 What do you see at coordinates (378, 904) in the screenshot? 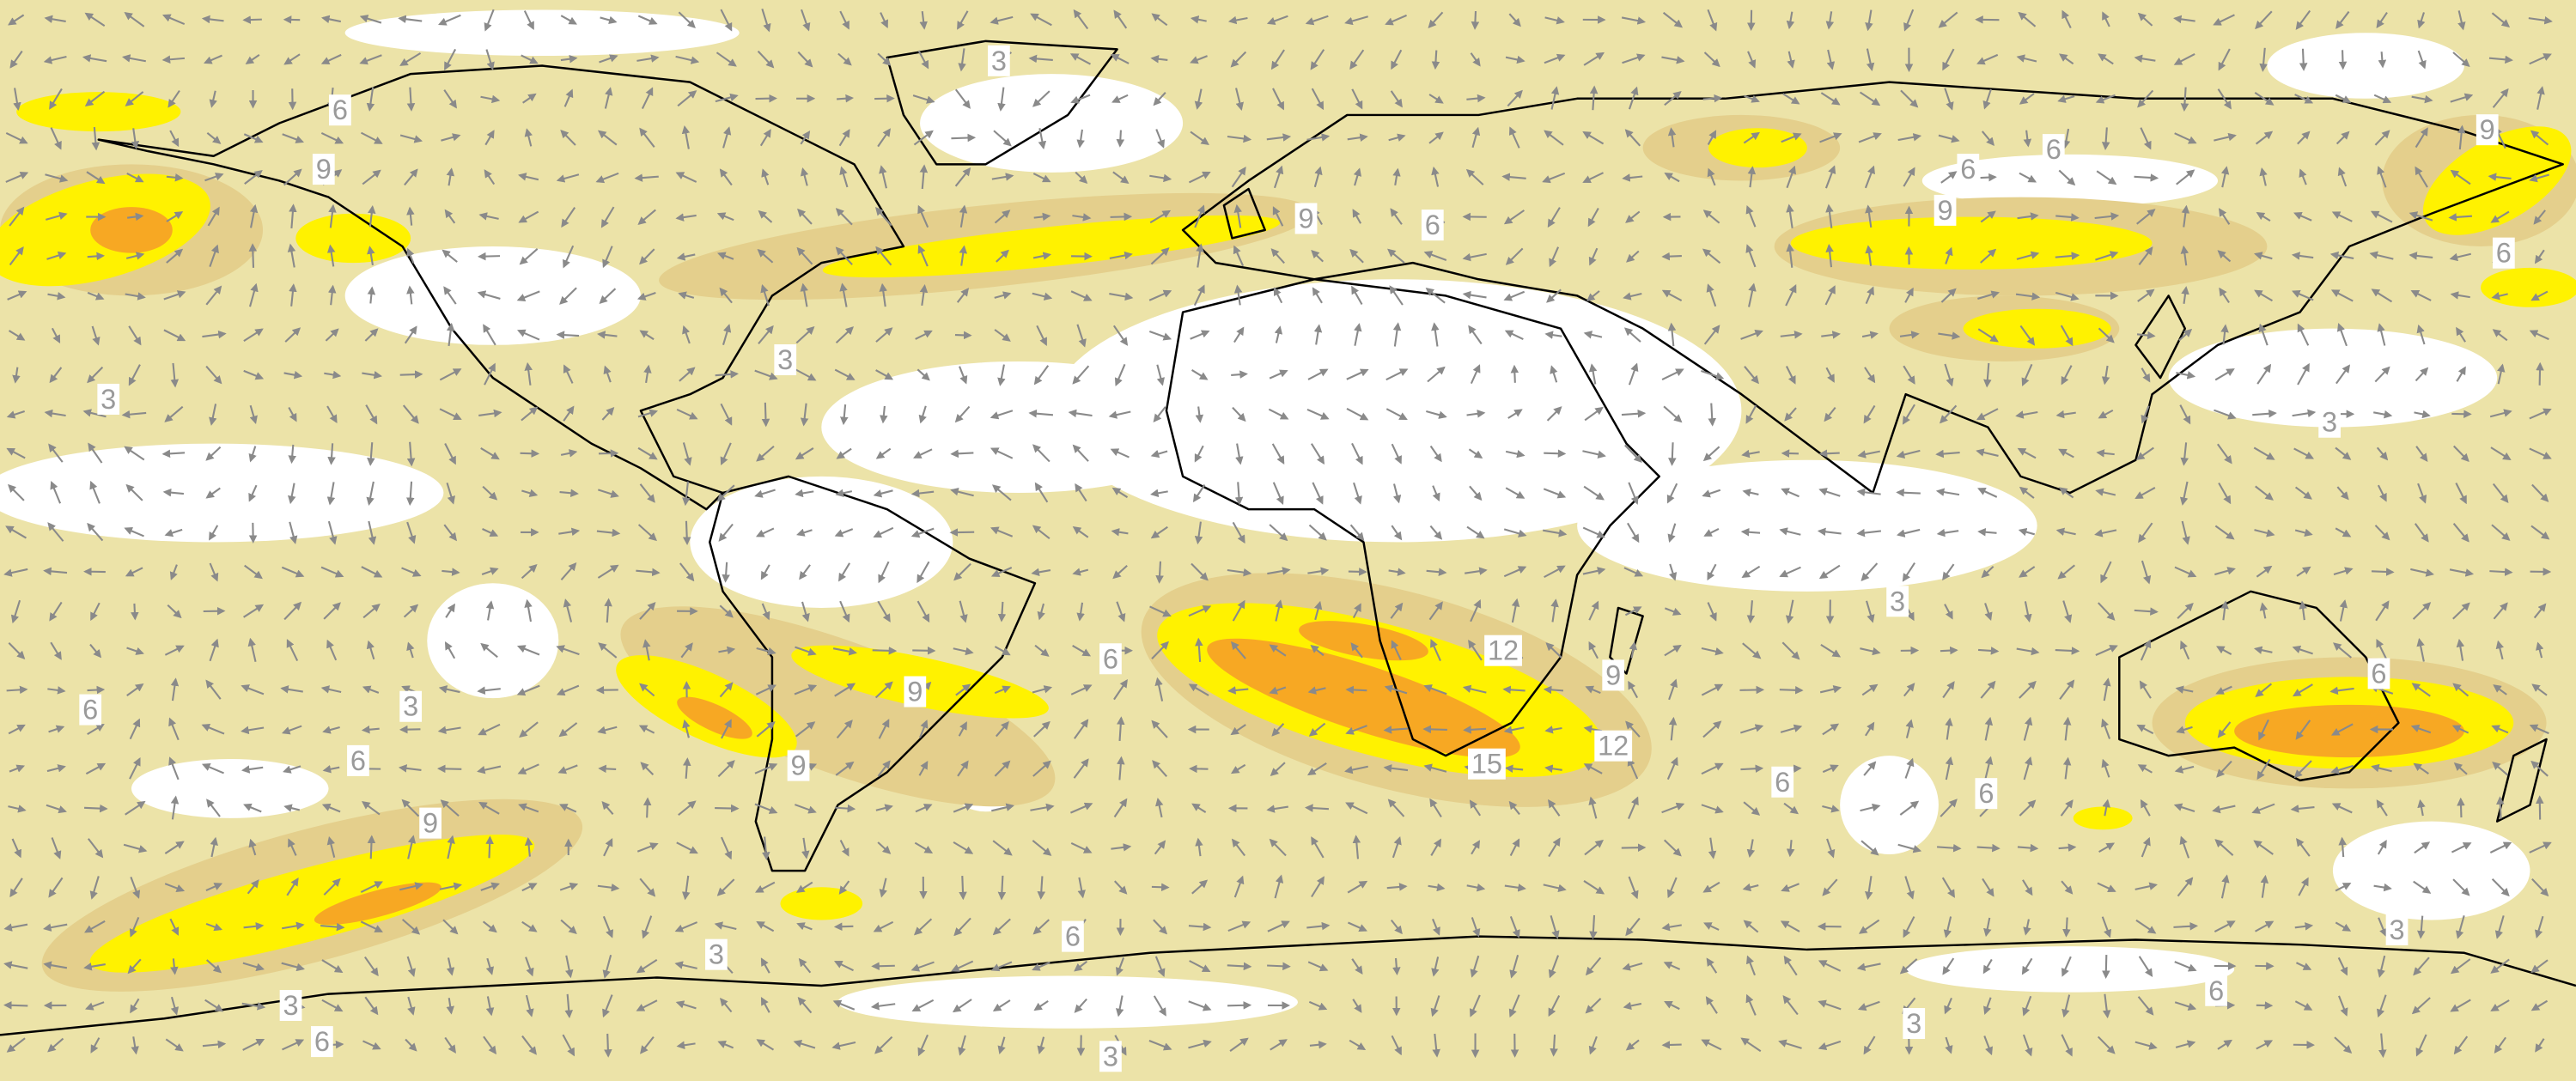
I see `peak-area` at bounding box center [378, 904].